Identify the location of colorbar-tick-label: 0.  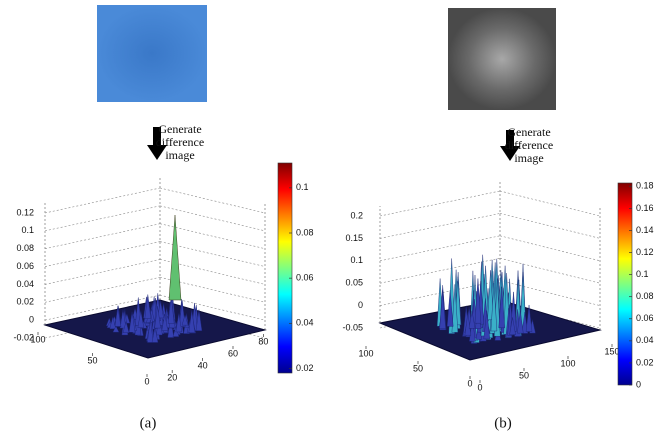
(638, 384).